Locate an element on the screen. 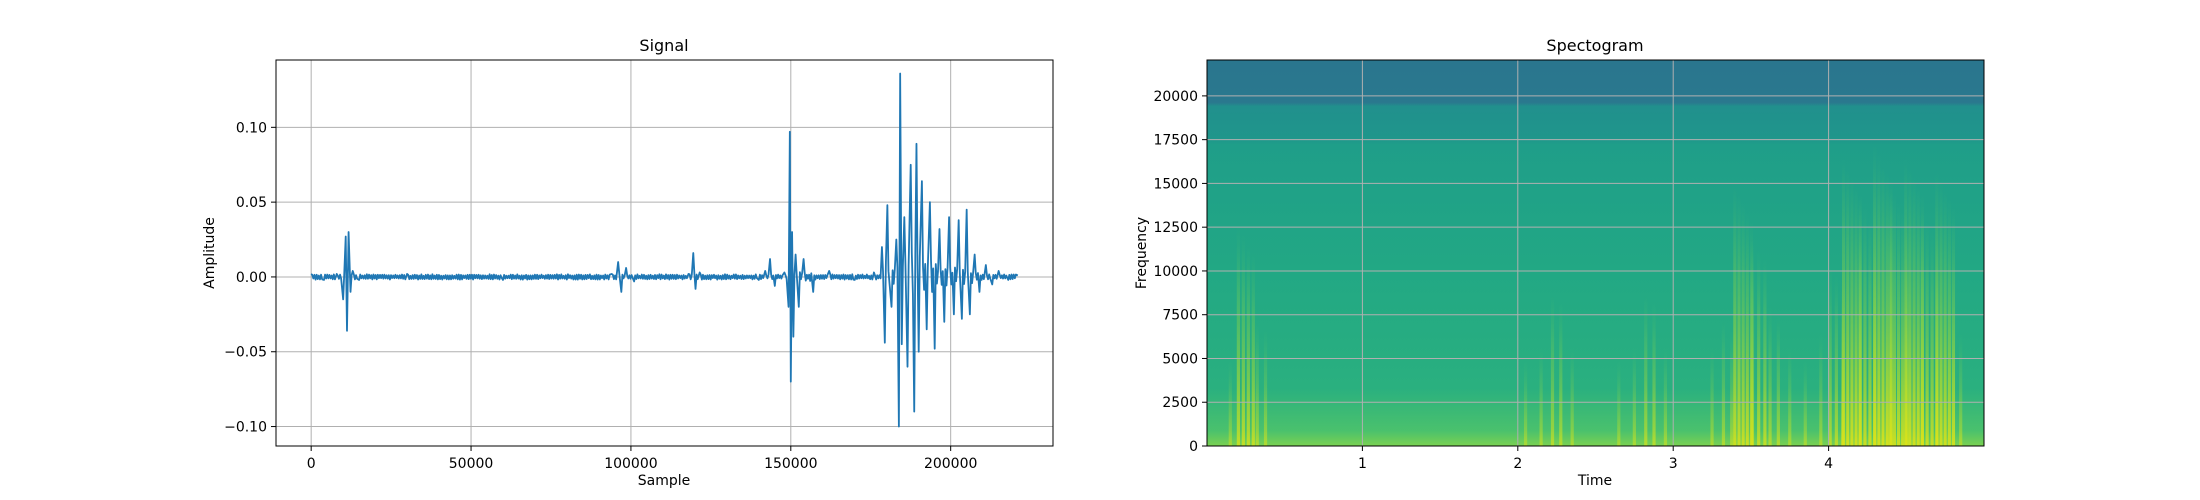 This screenshot has width=2200, height=500. spectrogram-title: Spectogram is located at coordinates (1594, 45).